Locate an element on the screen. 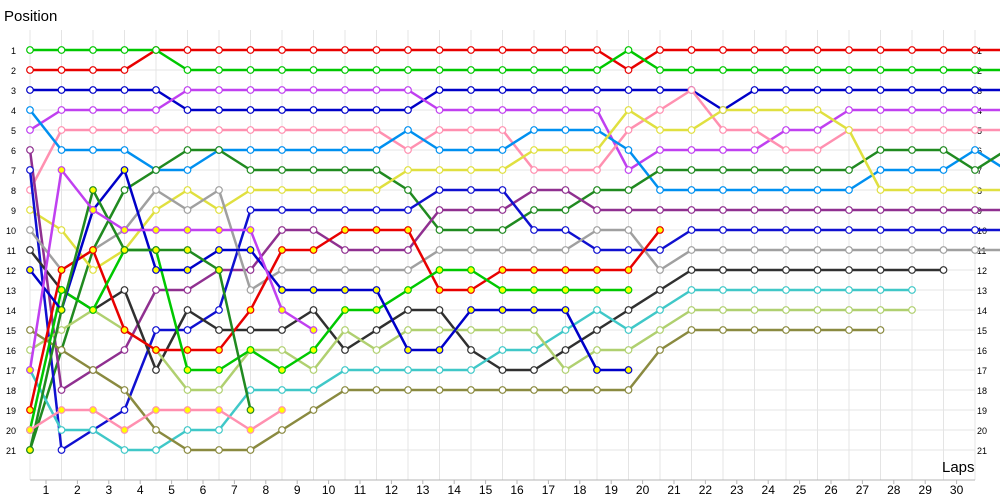 The height and width of the screenshot is (500, 1000). series-line is located at coordinates (515, 100).